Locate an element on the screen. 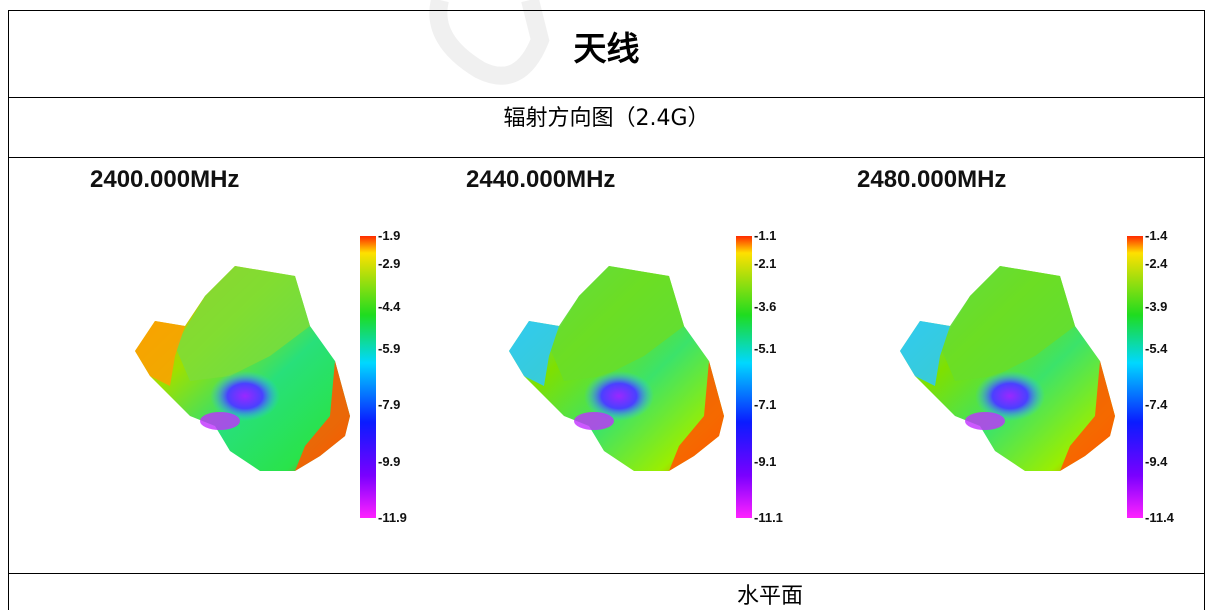 The height and width of the screenshot is (610, 1213). colorbar-tick-label: -9.9 is located at coordinates (389, 461).